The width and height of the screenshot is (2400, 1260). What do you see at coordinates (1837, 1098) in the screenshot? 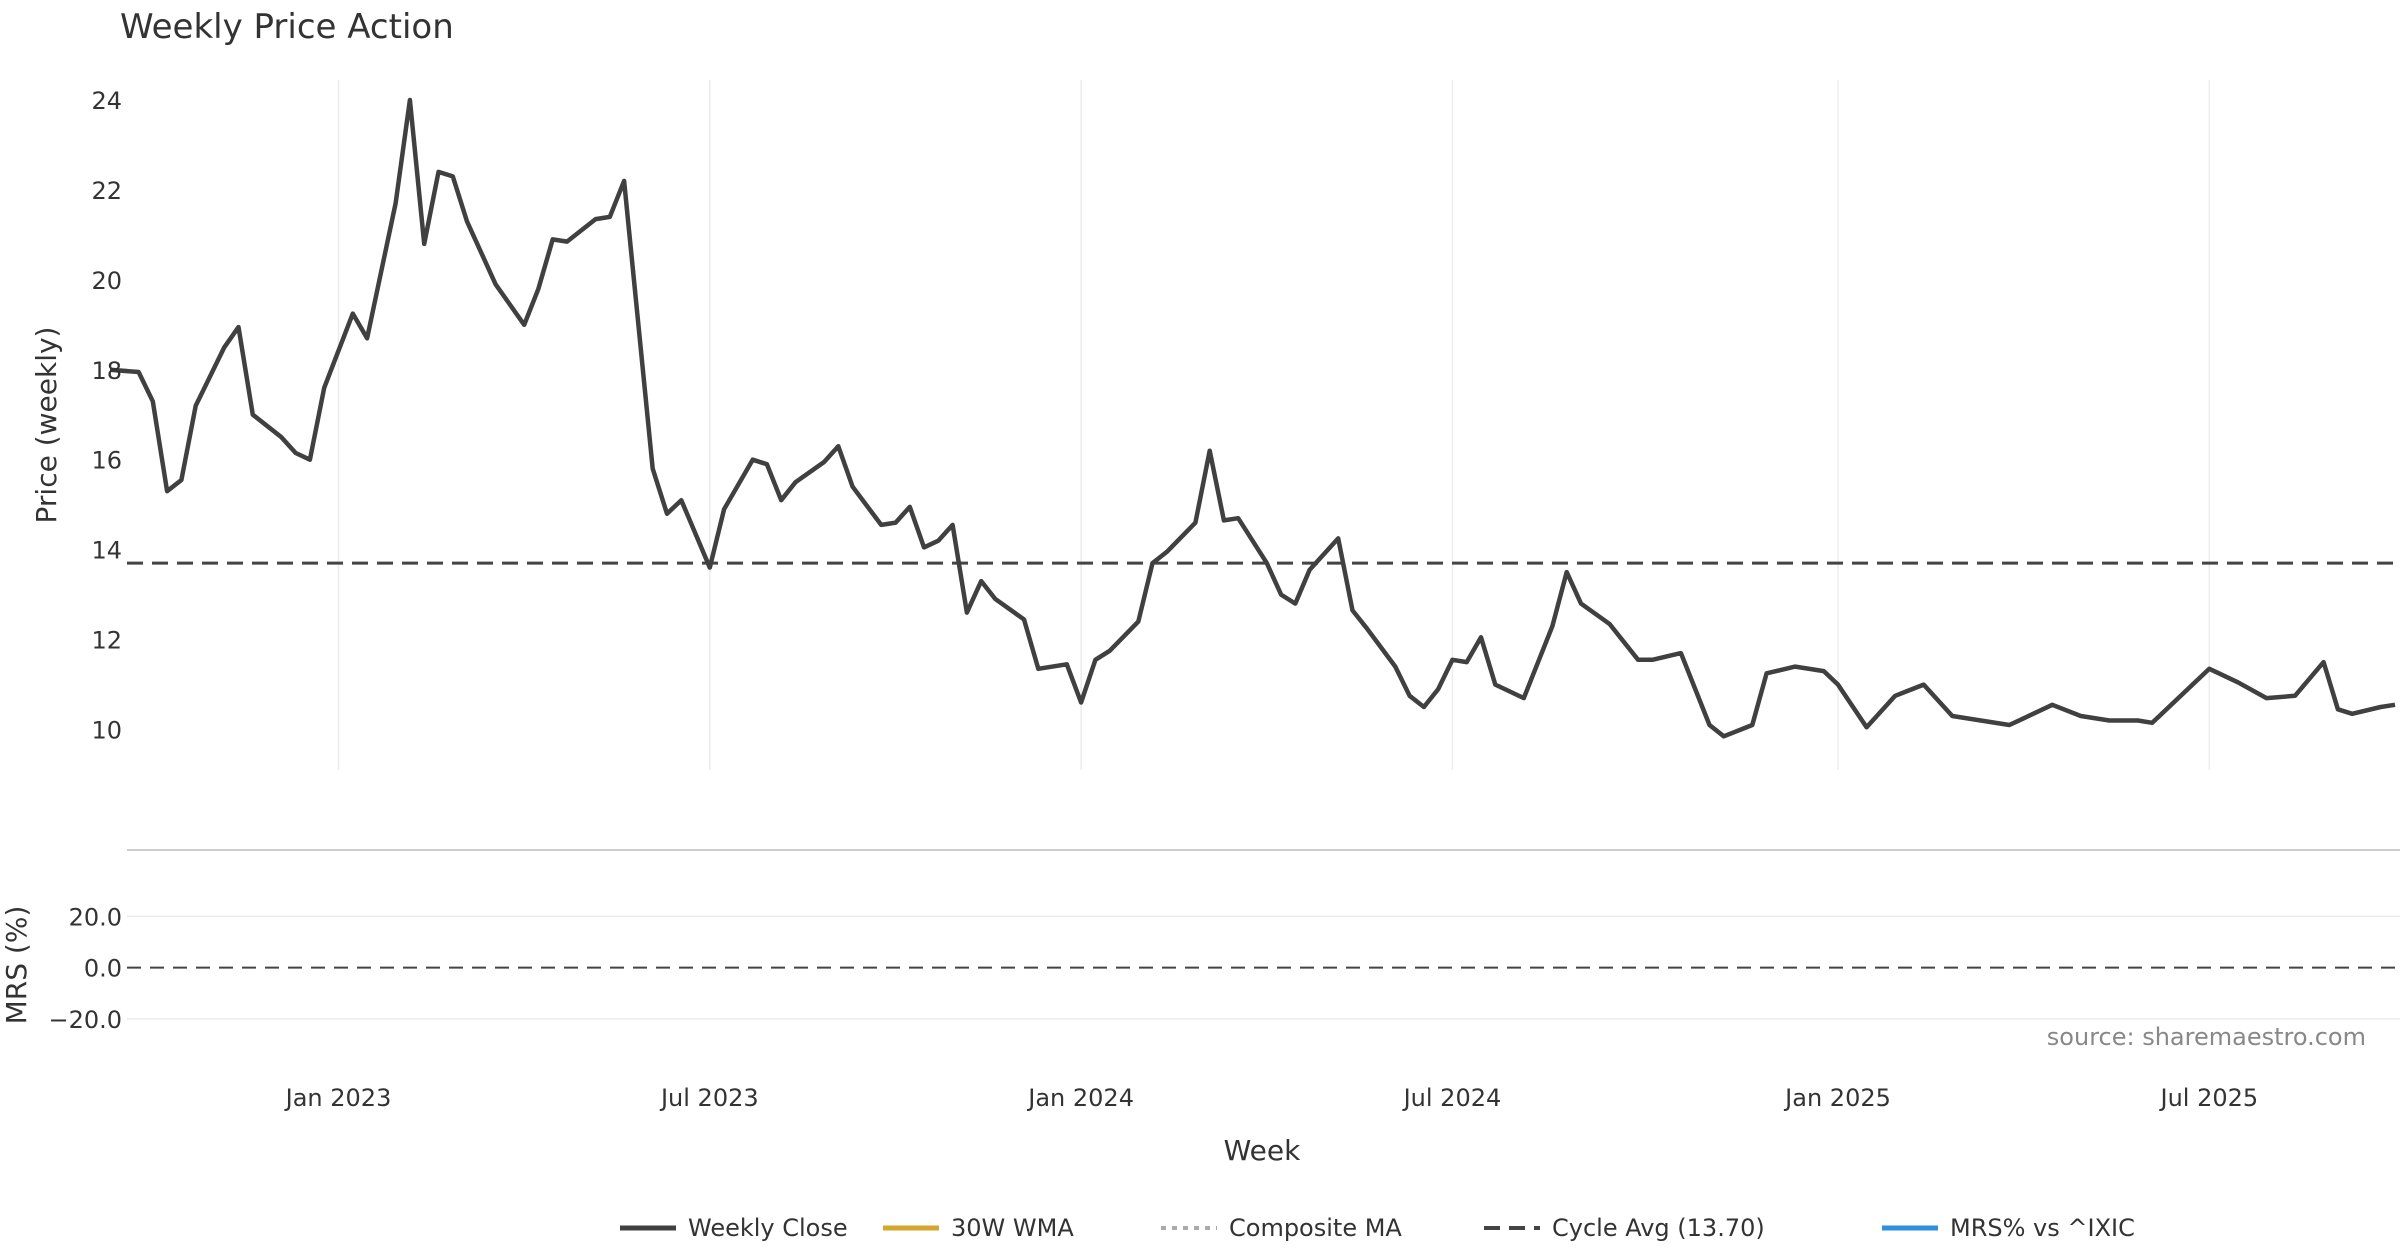
I see `x-tick-label: Jan 2025` at bounding box center [1837, 1098].